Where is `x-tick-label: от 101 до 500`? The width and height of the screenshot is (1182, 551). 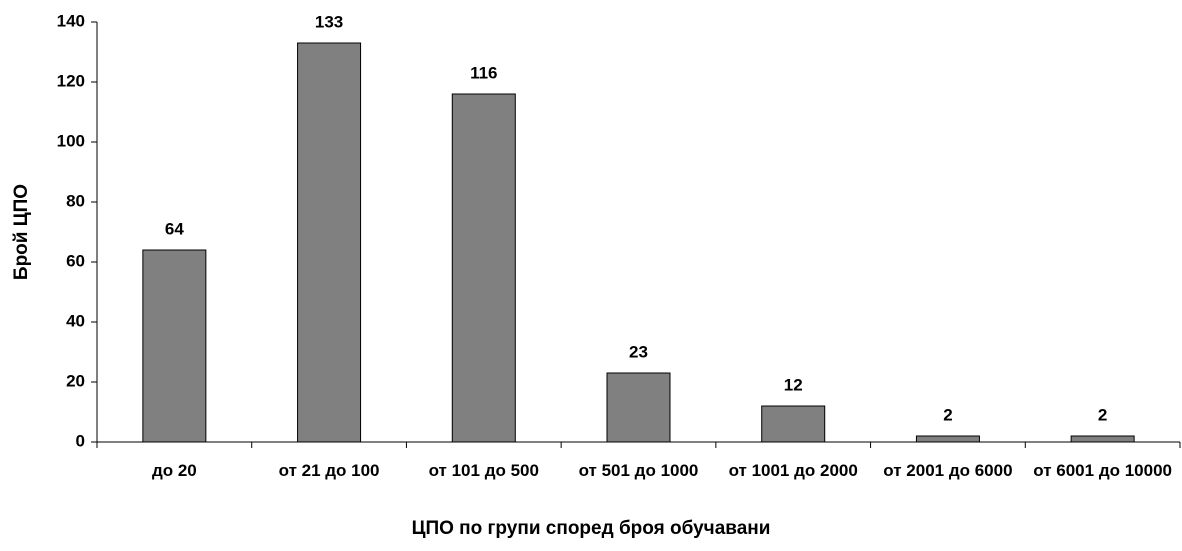 x-tick-label: от 101 до 500 is located at coordinates (483, 470).